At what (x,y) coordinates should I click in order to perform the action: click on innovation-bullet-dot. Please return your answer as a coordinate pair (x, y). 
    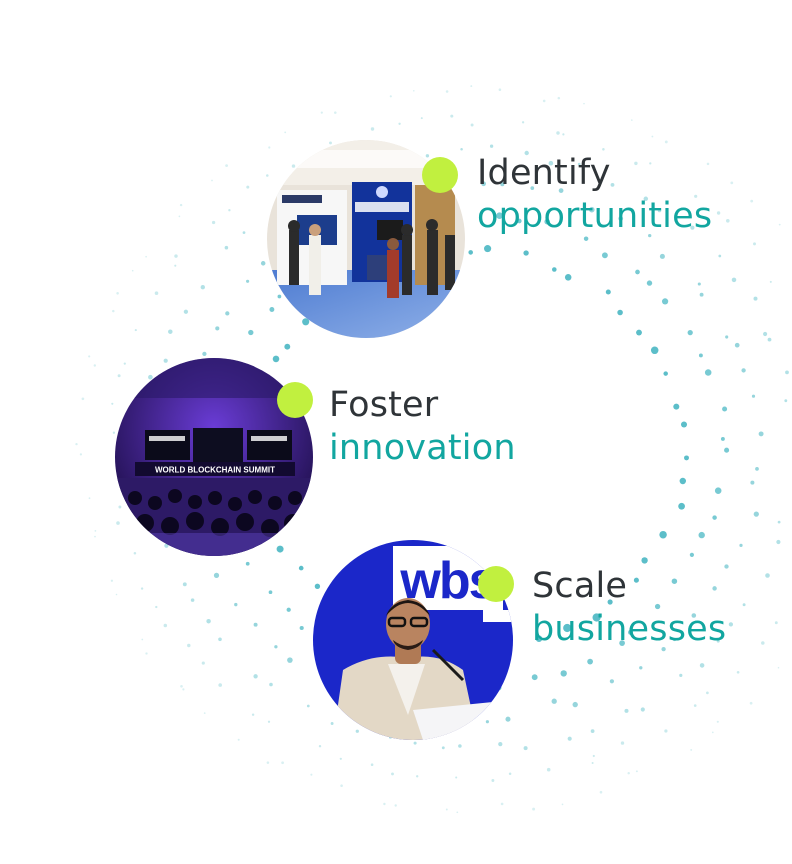
    Looking at the image, I should click on (295, 400).